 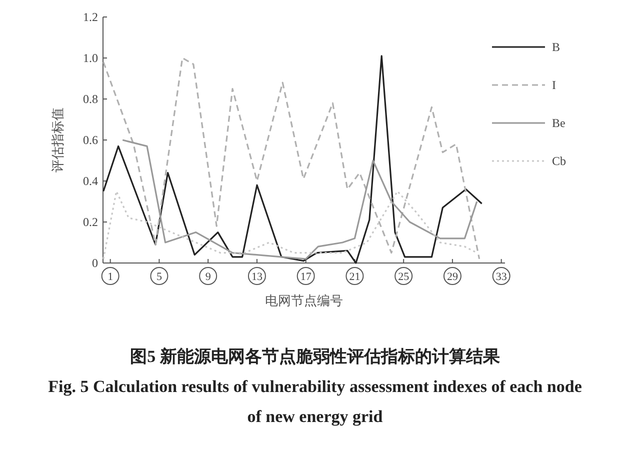 What do you see at coordinates (90, 222) in the screenshot?
I see `y-tick-label: 0.2` at bounding box center [90, 222].